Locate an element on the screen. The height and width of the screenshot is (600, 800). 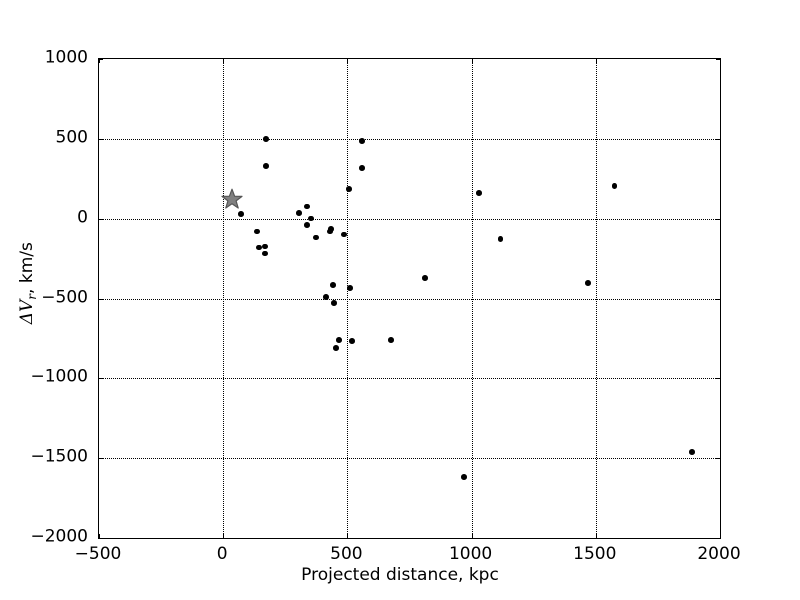
y-tick-label: −2000 is located at coordinates (59, 536).